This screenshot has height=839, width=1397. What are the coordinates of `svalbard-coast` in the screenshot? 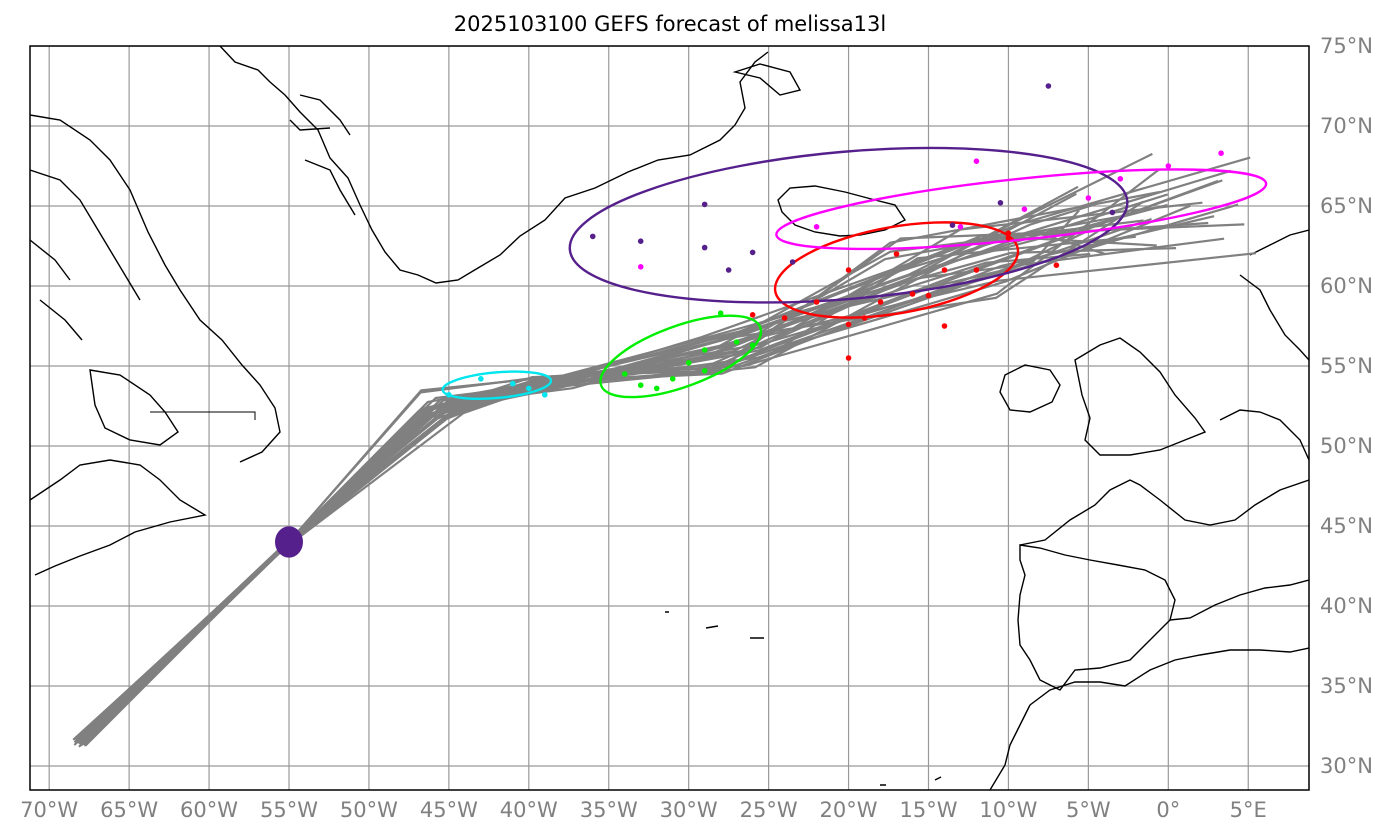 It's located at (767, 79).